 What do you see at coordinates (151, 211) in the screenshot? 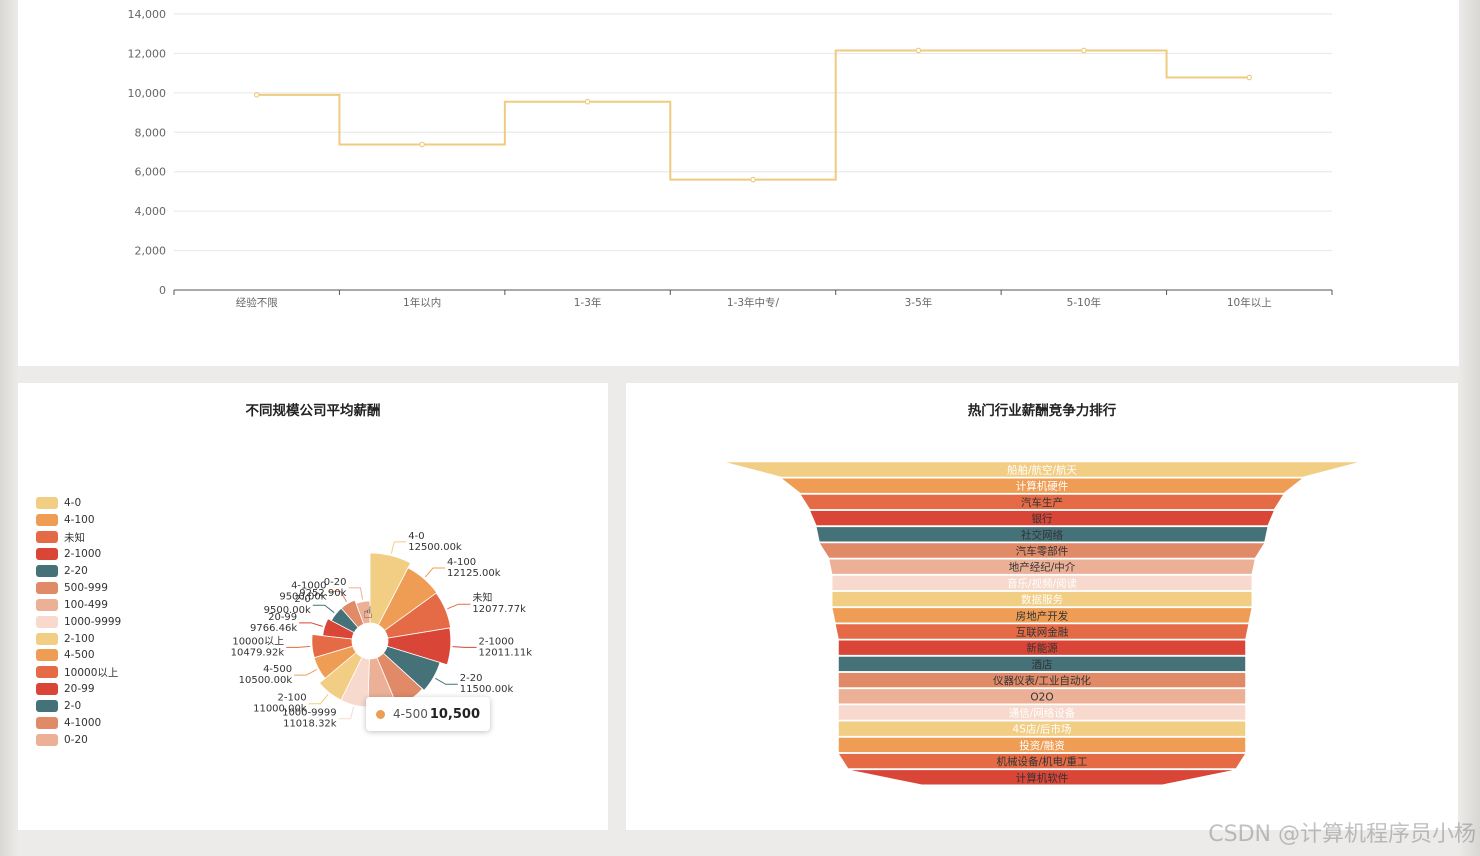
I see `y-tick-label: 4,000` at bounding box center [151, 211].